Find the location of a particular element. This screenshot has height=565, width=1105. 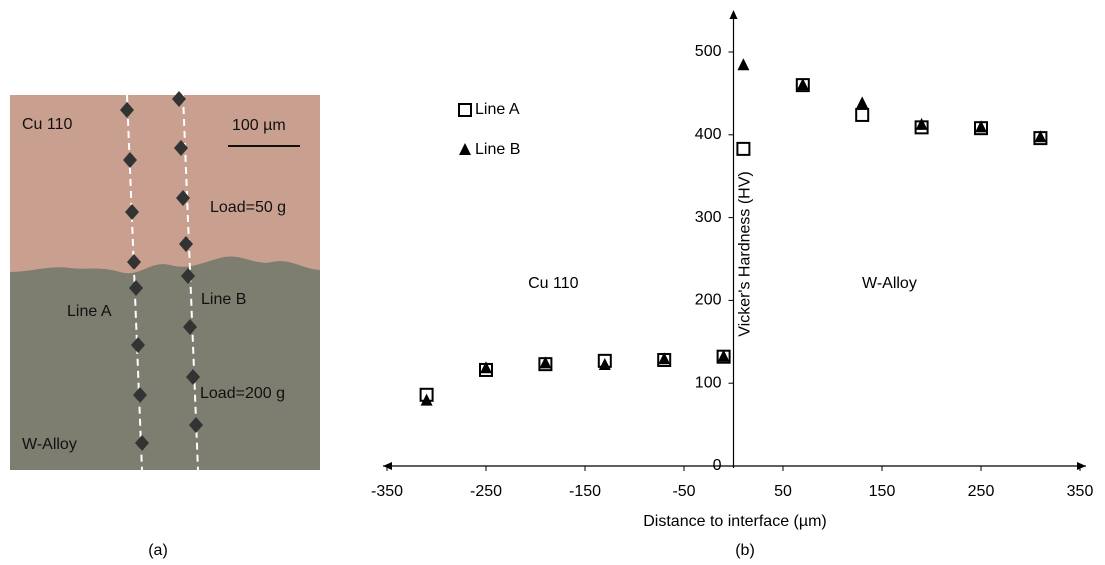

y-tick-label: 500 is located at coordinates (708, 51).